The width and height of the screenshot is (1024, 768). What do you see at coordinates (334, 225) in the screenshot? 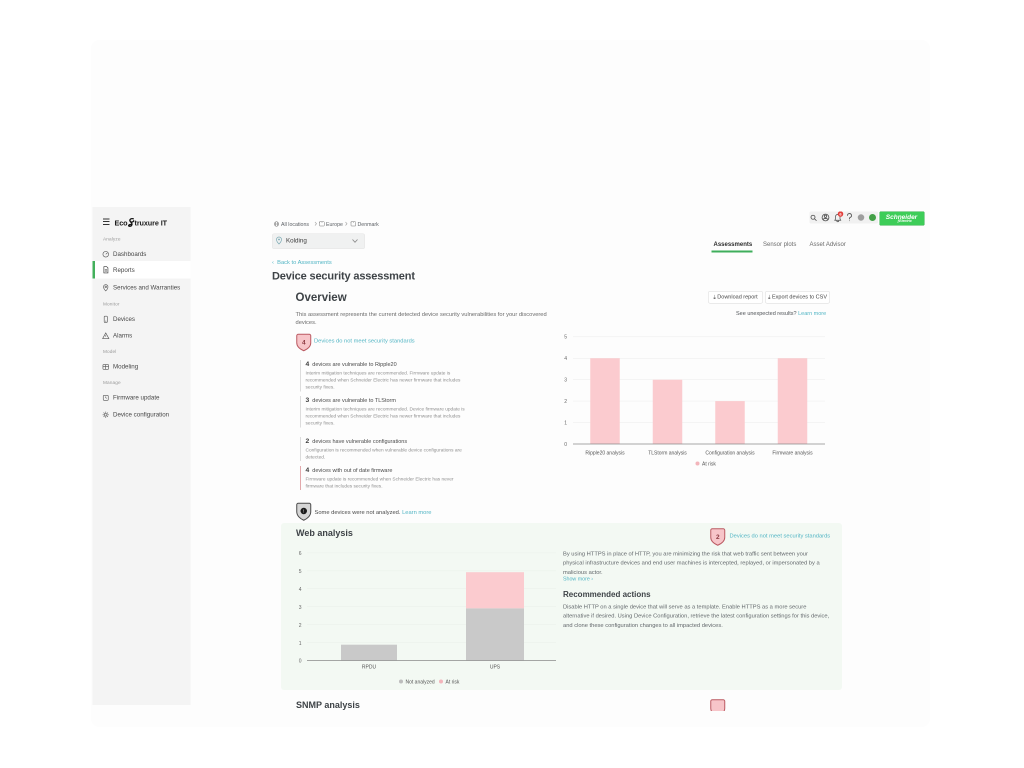
I see `svg-text: Europe` at bounding box center [334, 225].